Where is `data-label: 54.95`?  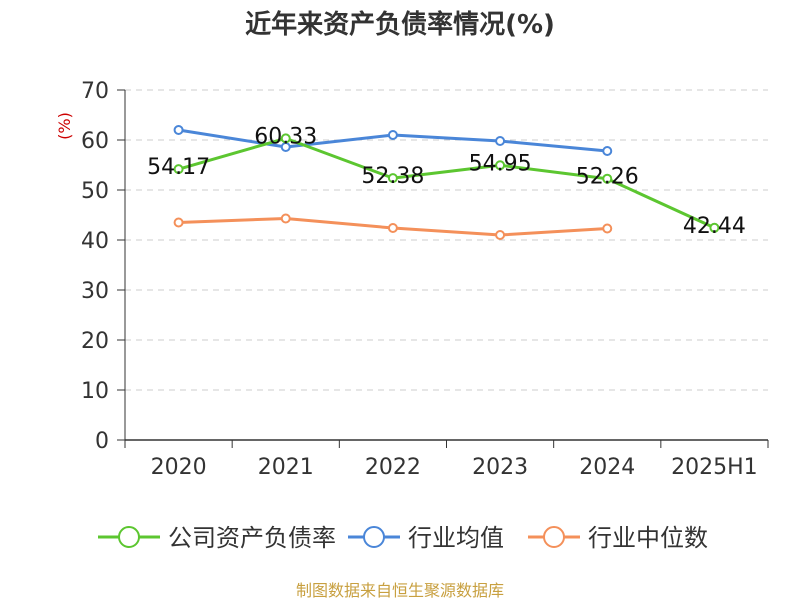 data-label: 54.95 is located at coordinates (500, 163).